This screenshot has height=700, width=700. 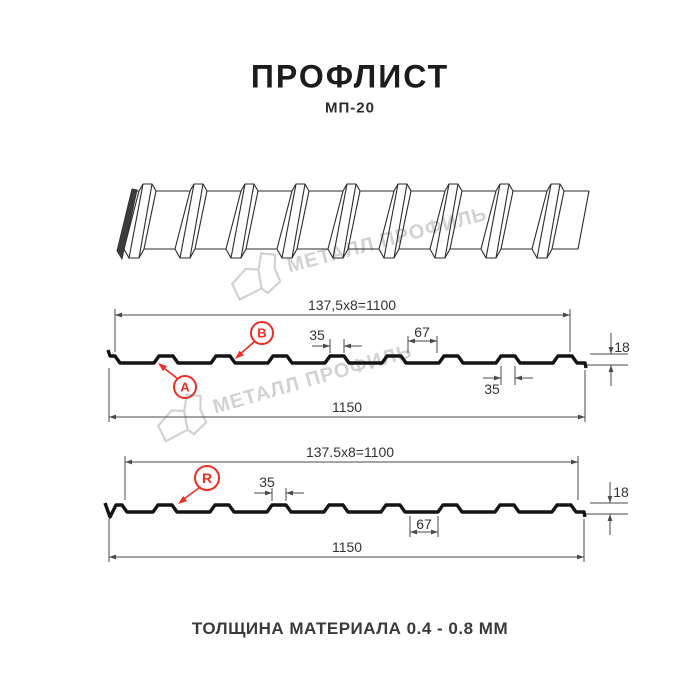 I want to click on p2-total-width-dimension: 1150, so click(x=347, y=547).